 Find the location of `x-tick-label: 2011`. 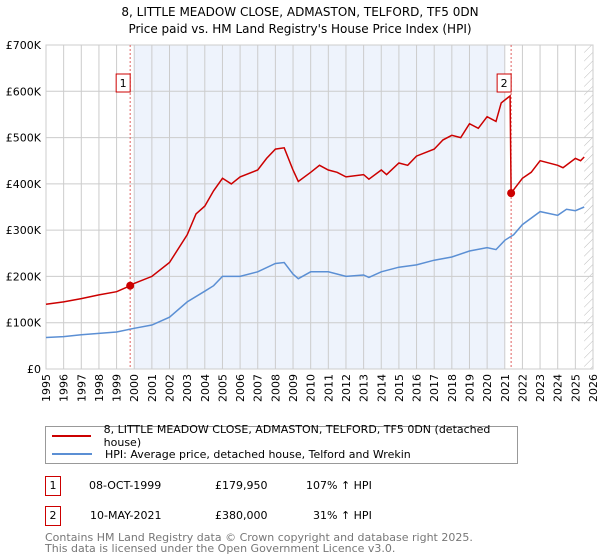

x-tick-label: 2011 is located at coordinates (328, 388).